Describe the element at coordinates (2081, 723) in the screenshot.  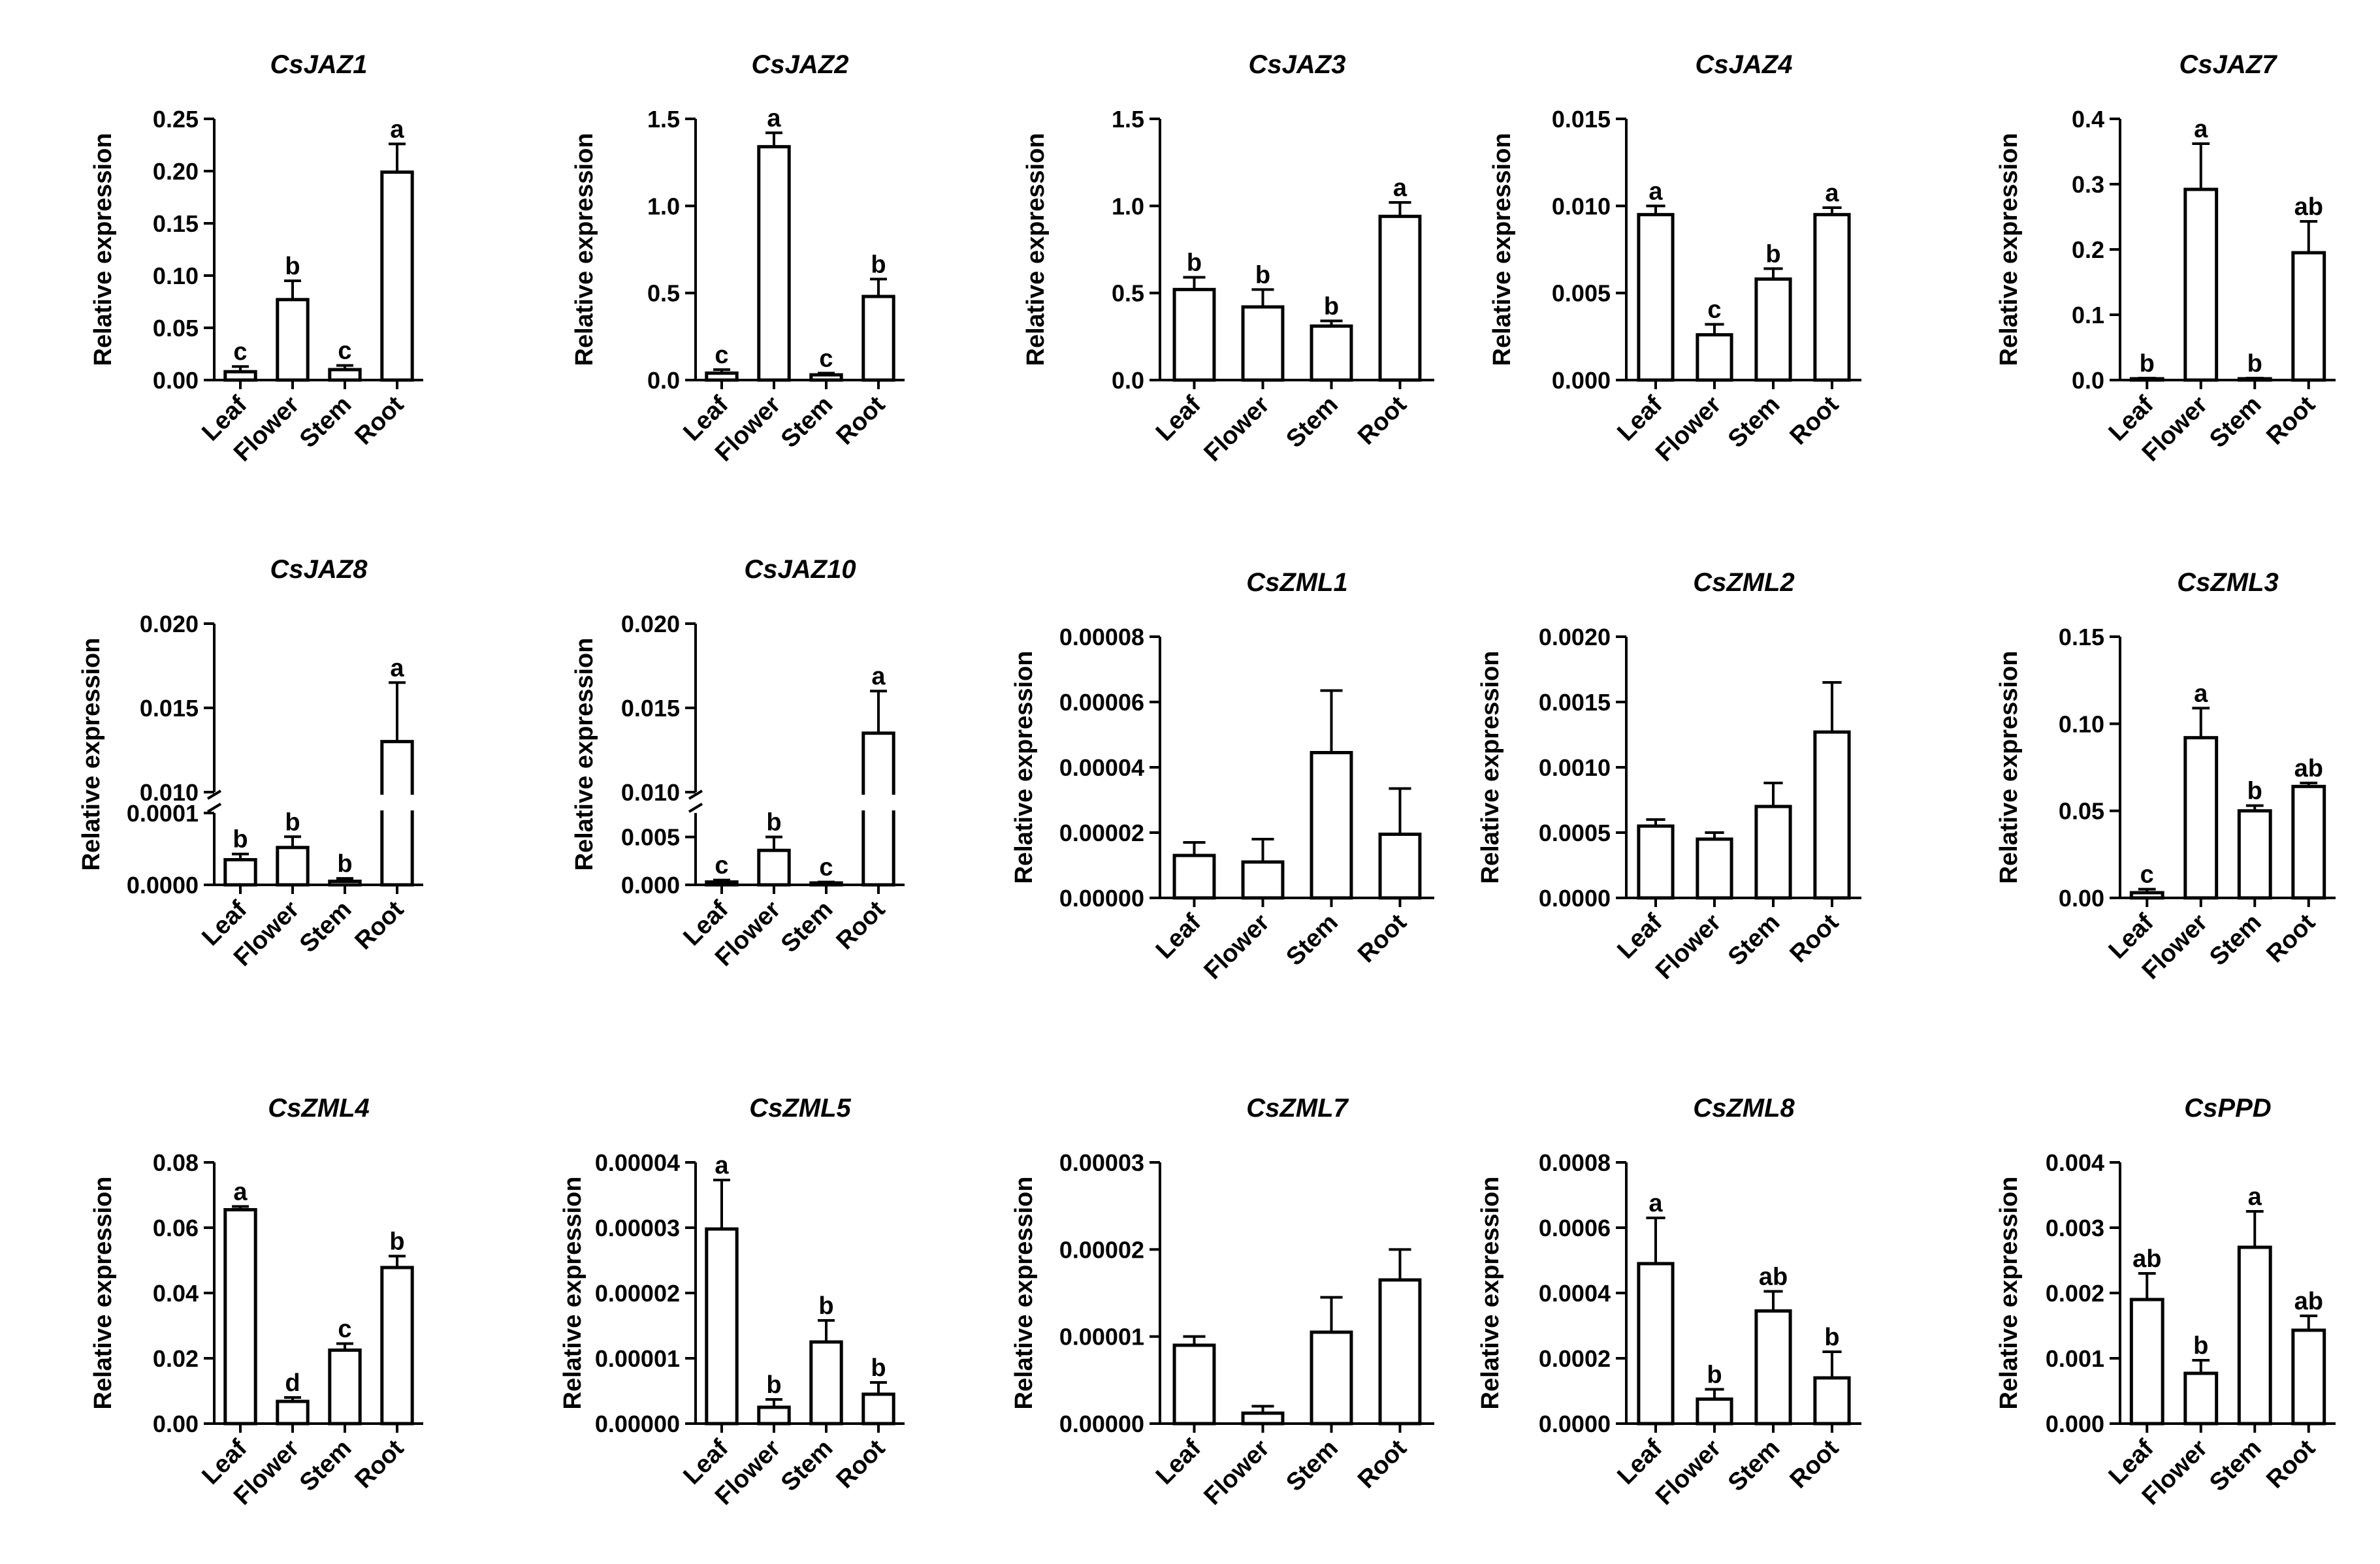
I see `y-tick-label: 0.10` at that location.